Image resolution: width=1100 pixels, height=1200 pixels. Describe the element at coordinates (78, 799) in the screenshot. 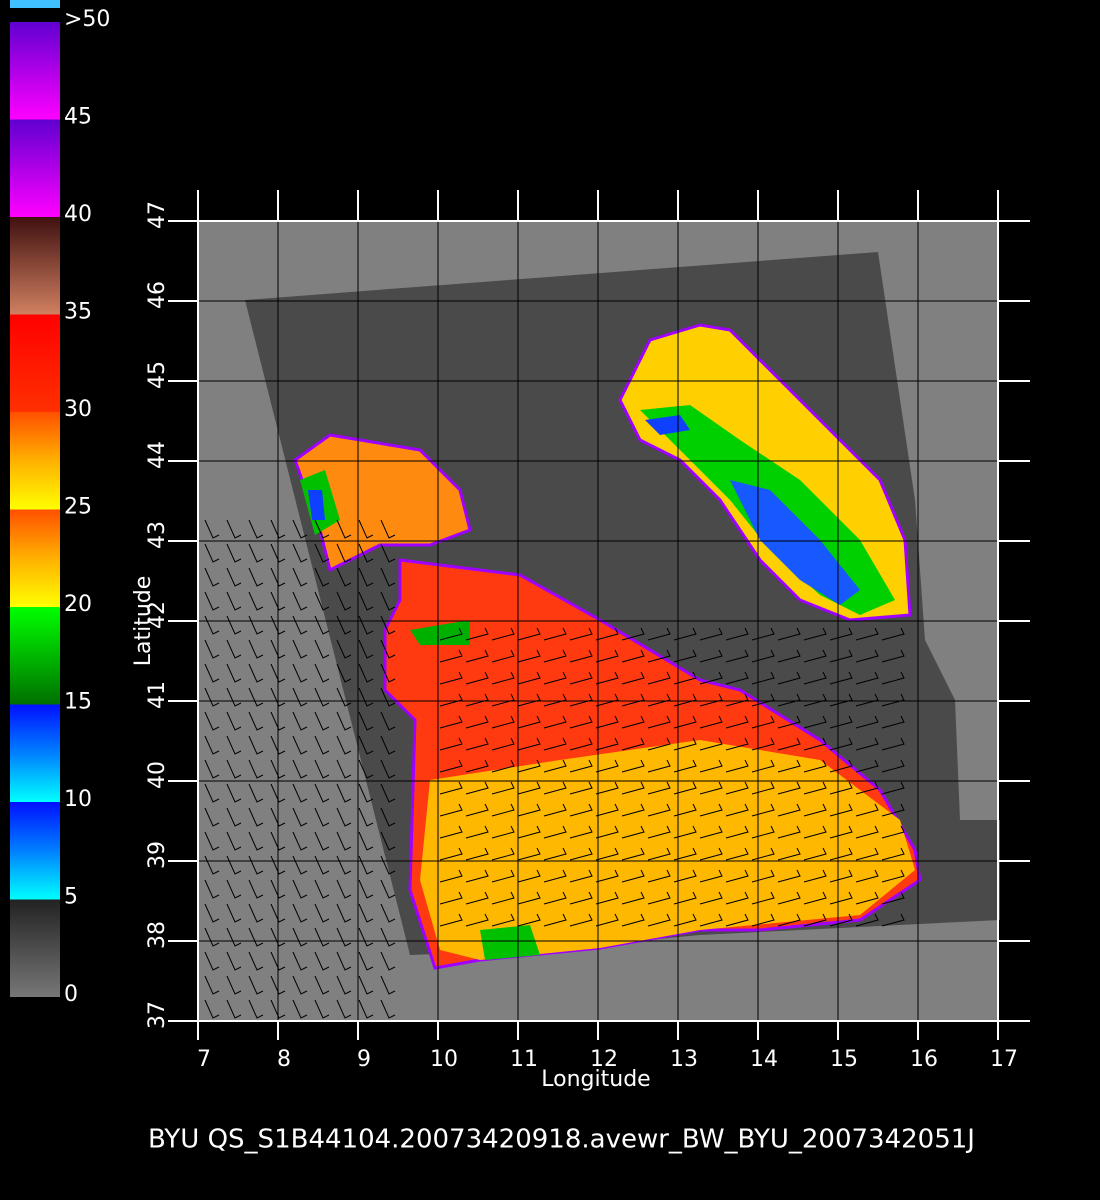

I see `colorbar-label: 10` at that location.